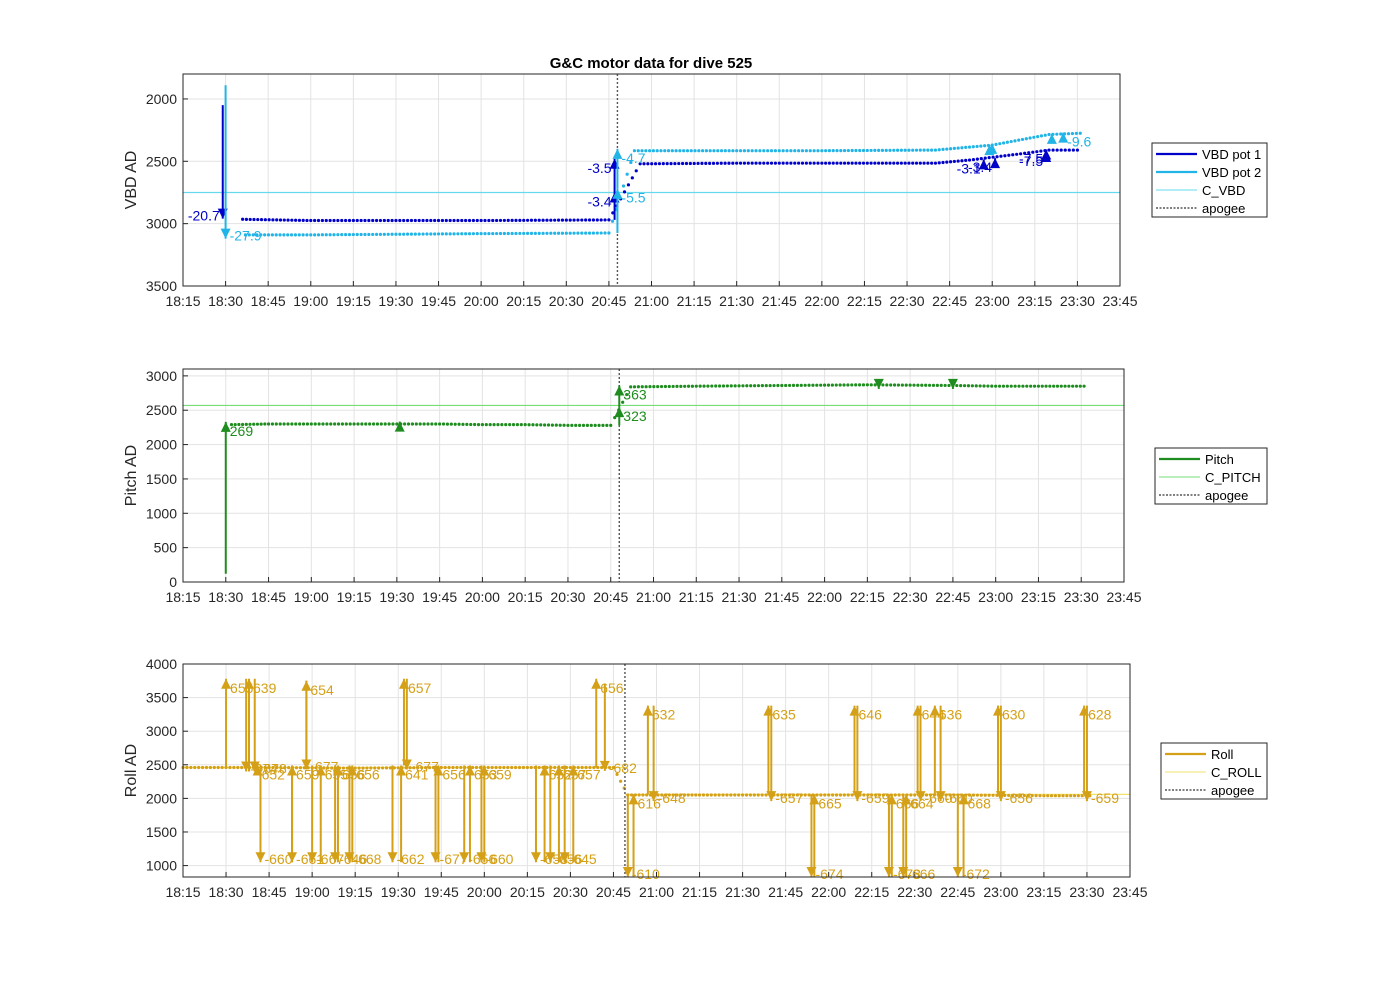 The height and width of the screenshot is (986, 1400). I want to click on y-tick-label: 0, so click(173, 582).